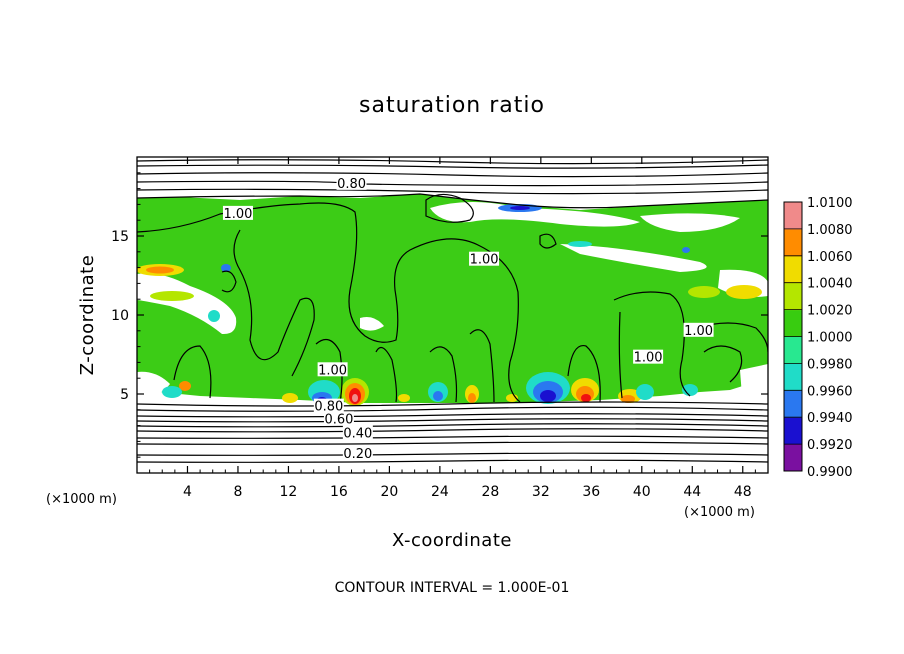 This screenshot has width=904, height=654. What do you see at coordinates (120, 316) in the screenshot?
I see `y-tick-label: 10` at bounding box center [120, 316].